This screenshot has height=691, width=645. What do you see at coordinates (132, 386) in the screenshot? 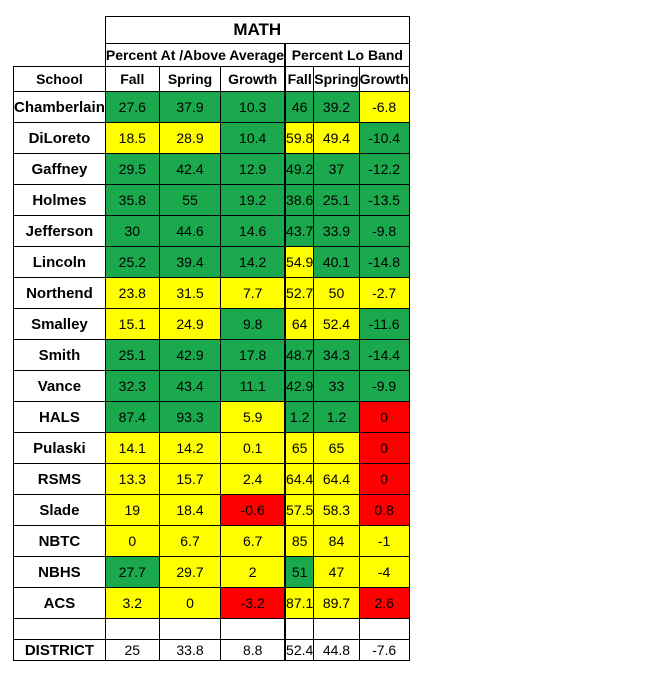
I see `above-avg-fall-cell: 32.3` at bounding box center [132, 386].